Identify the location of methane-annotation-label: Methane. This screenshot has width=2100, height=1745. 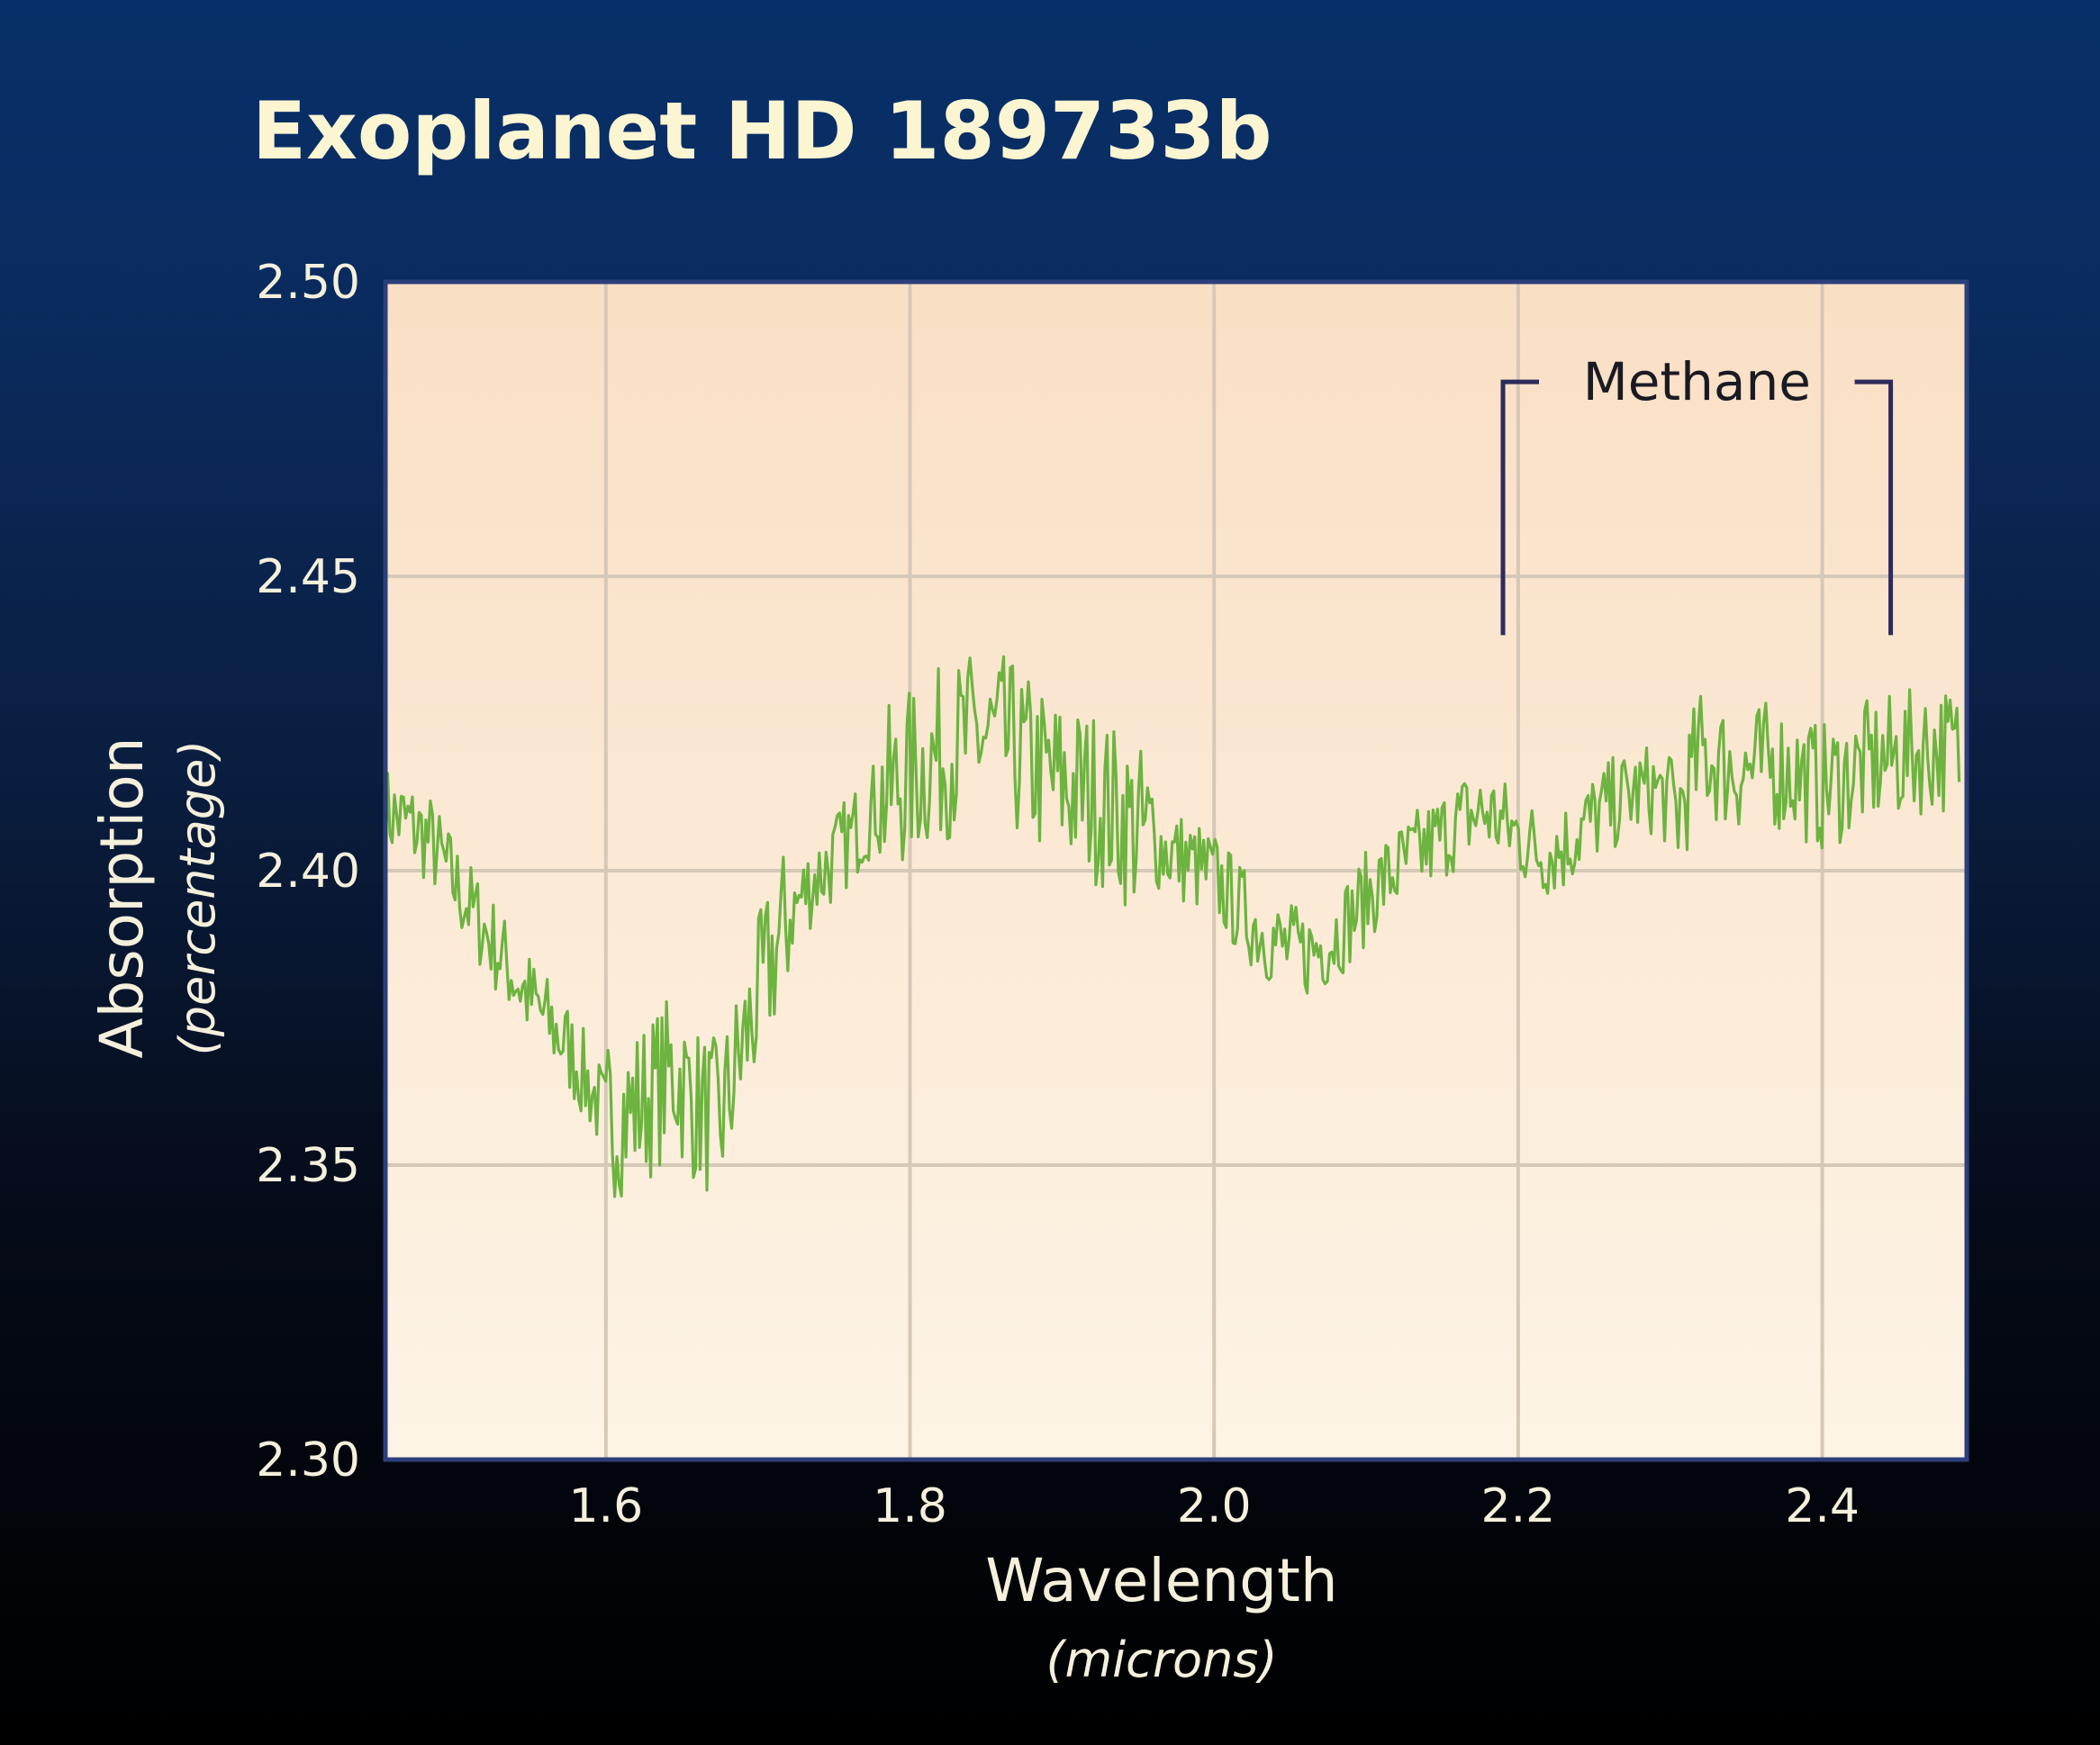
(1697, 382).